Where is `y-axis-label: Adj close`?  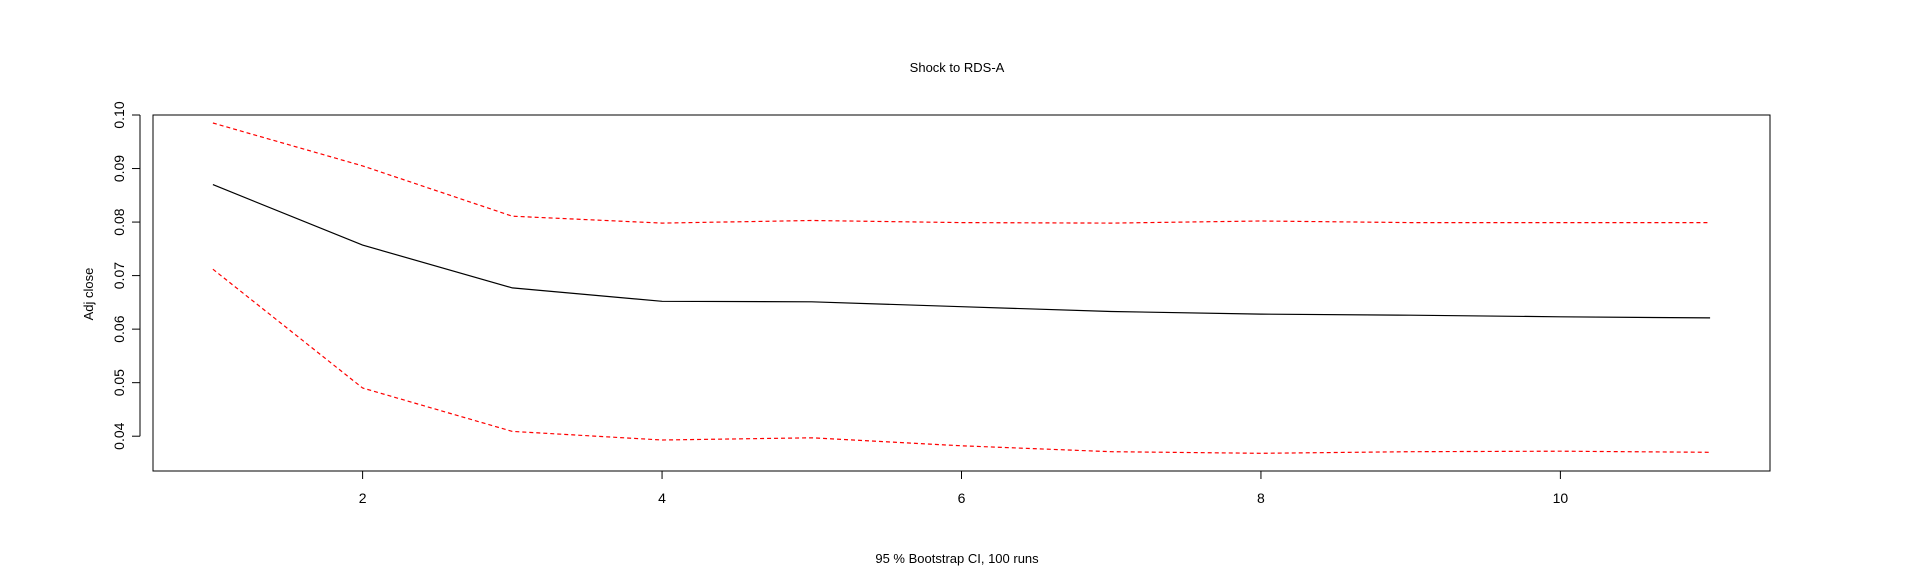 y-axis-label: Adj close is located at coordinates (88, 294).